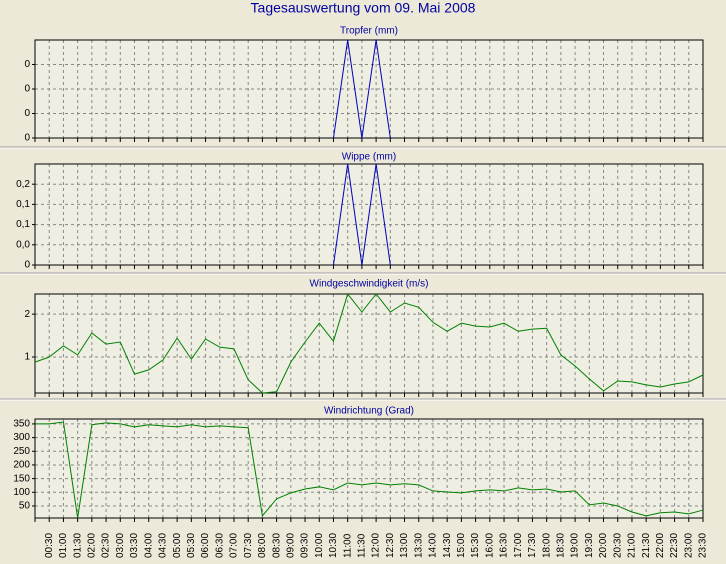 This screenshot has height=564, width=726. I want to click on x-tick-label: 21:30, so click(646, 545).